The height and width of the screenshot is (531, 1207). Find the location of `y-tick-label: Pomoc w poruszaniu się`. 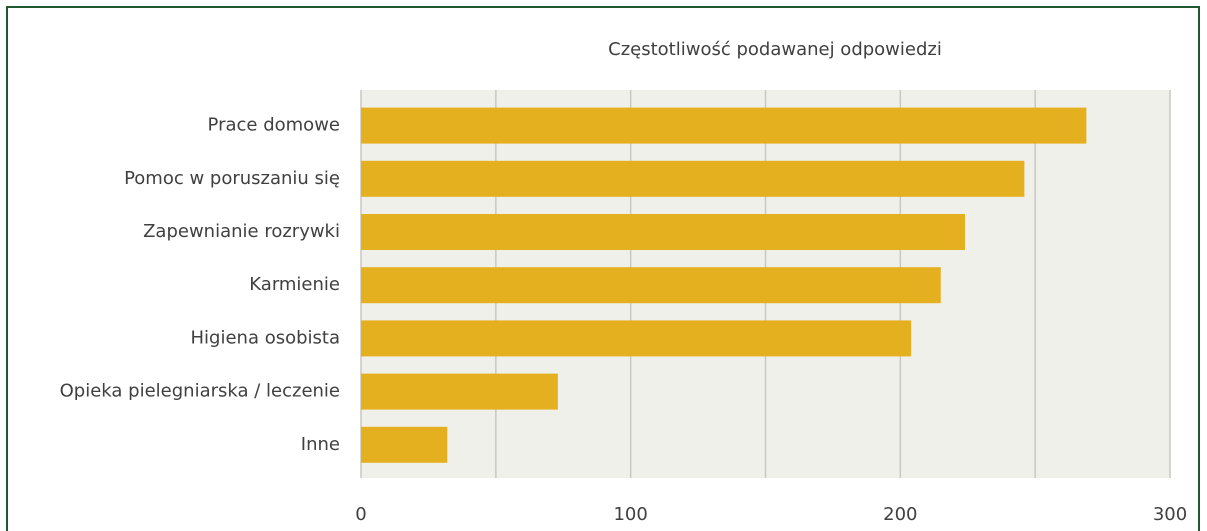

y-tick-label: Pomoc w poruszaniu się is located at coordinates (232, 178).